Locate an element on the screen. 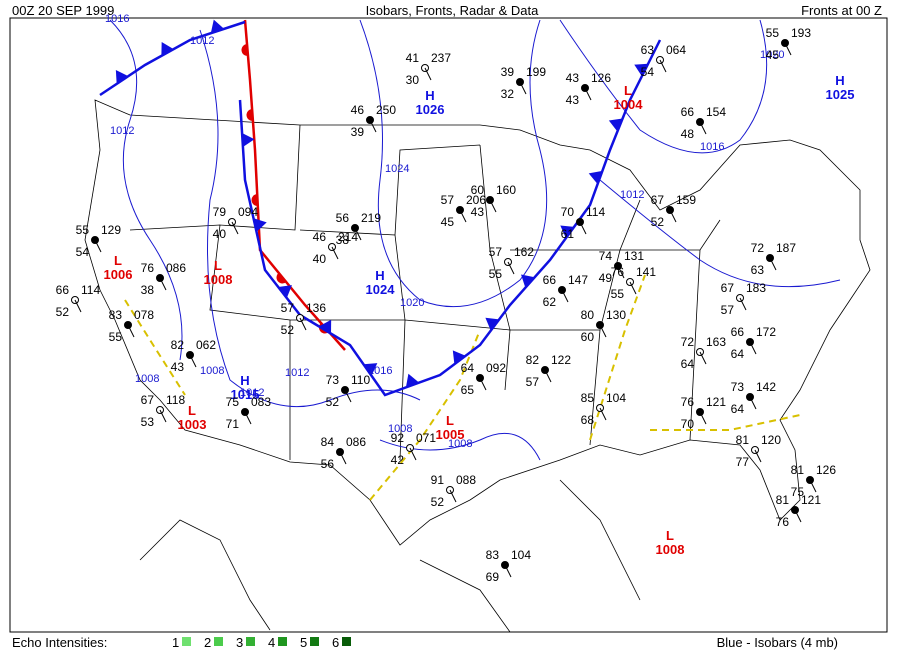  isobar-label: 1024 is located at coordinates (397, 169).